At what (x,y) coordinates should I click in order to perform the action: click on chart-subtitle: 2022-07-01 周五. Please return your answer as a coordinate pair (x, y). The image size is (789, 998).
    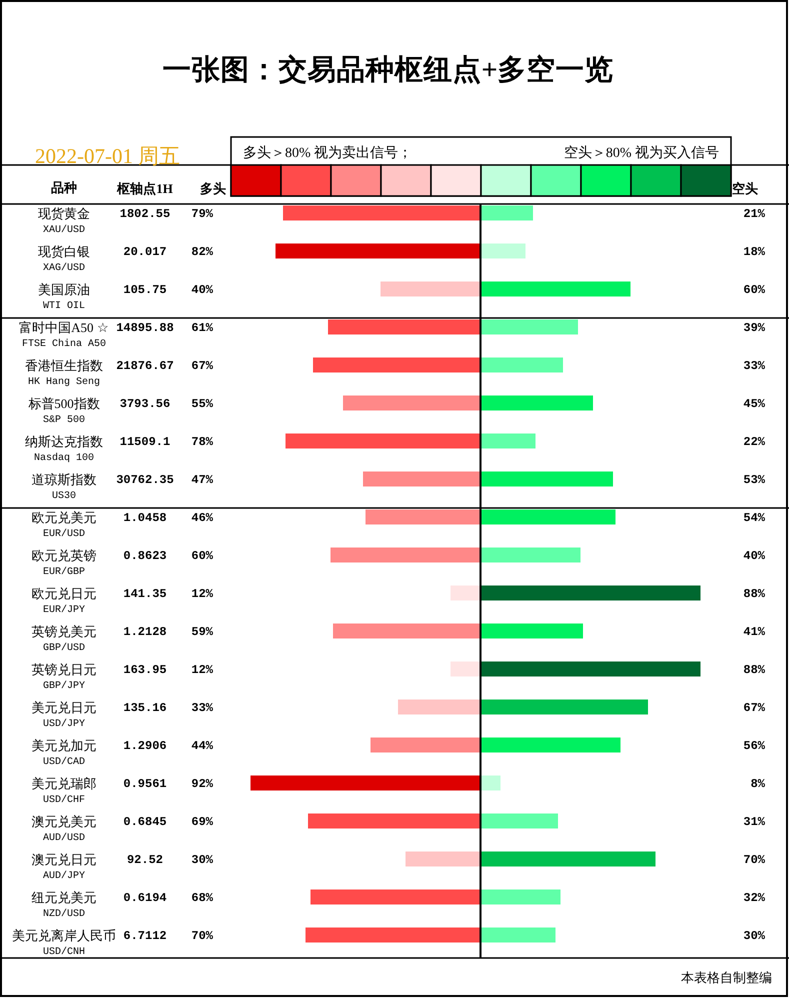
    Looking at the image, I should click on (107, 156).